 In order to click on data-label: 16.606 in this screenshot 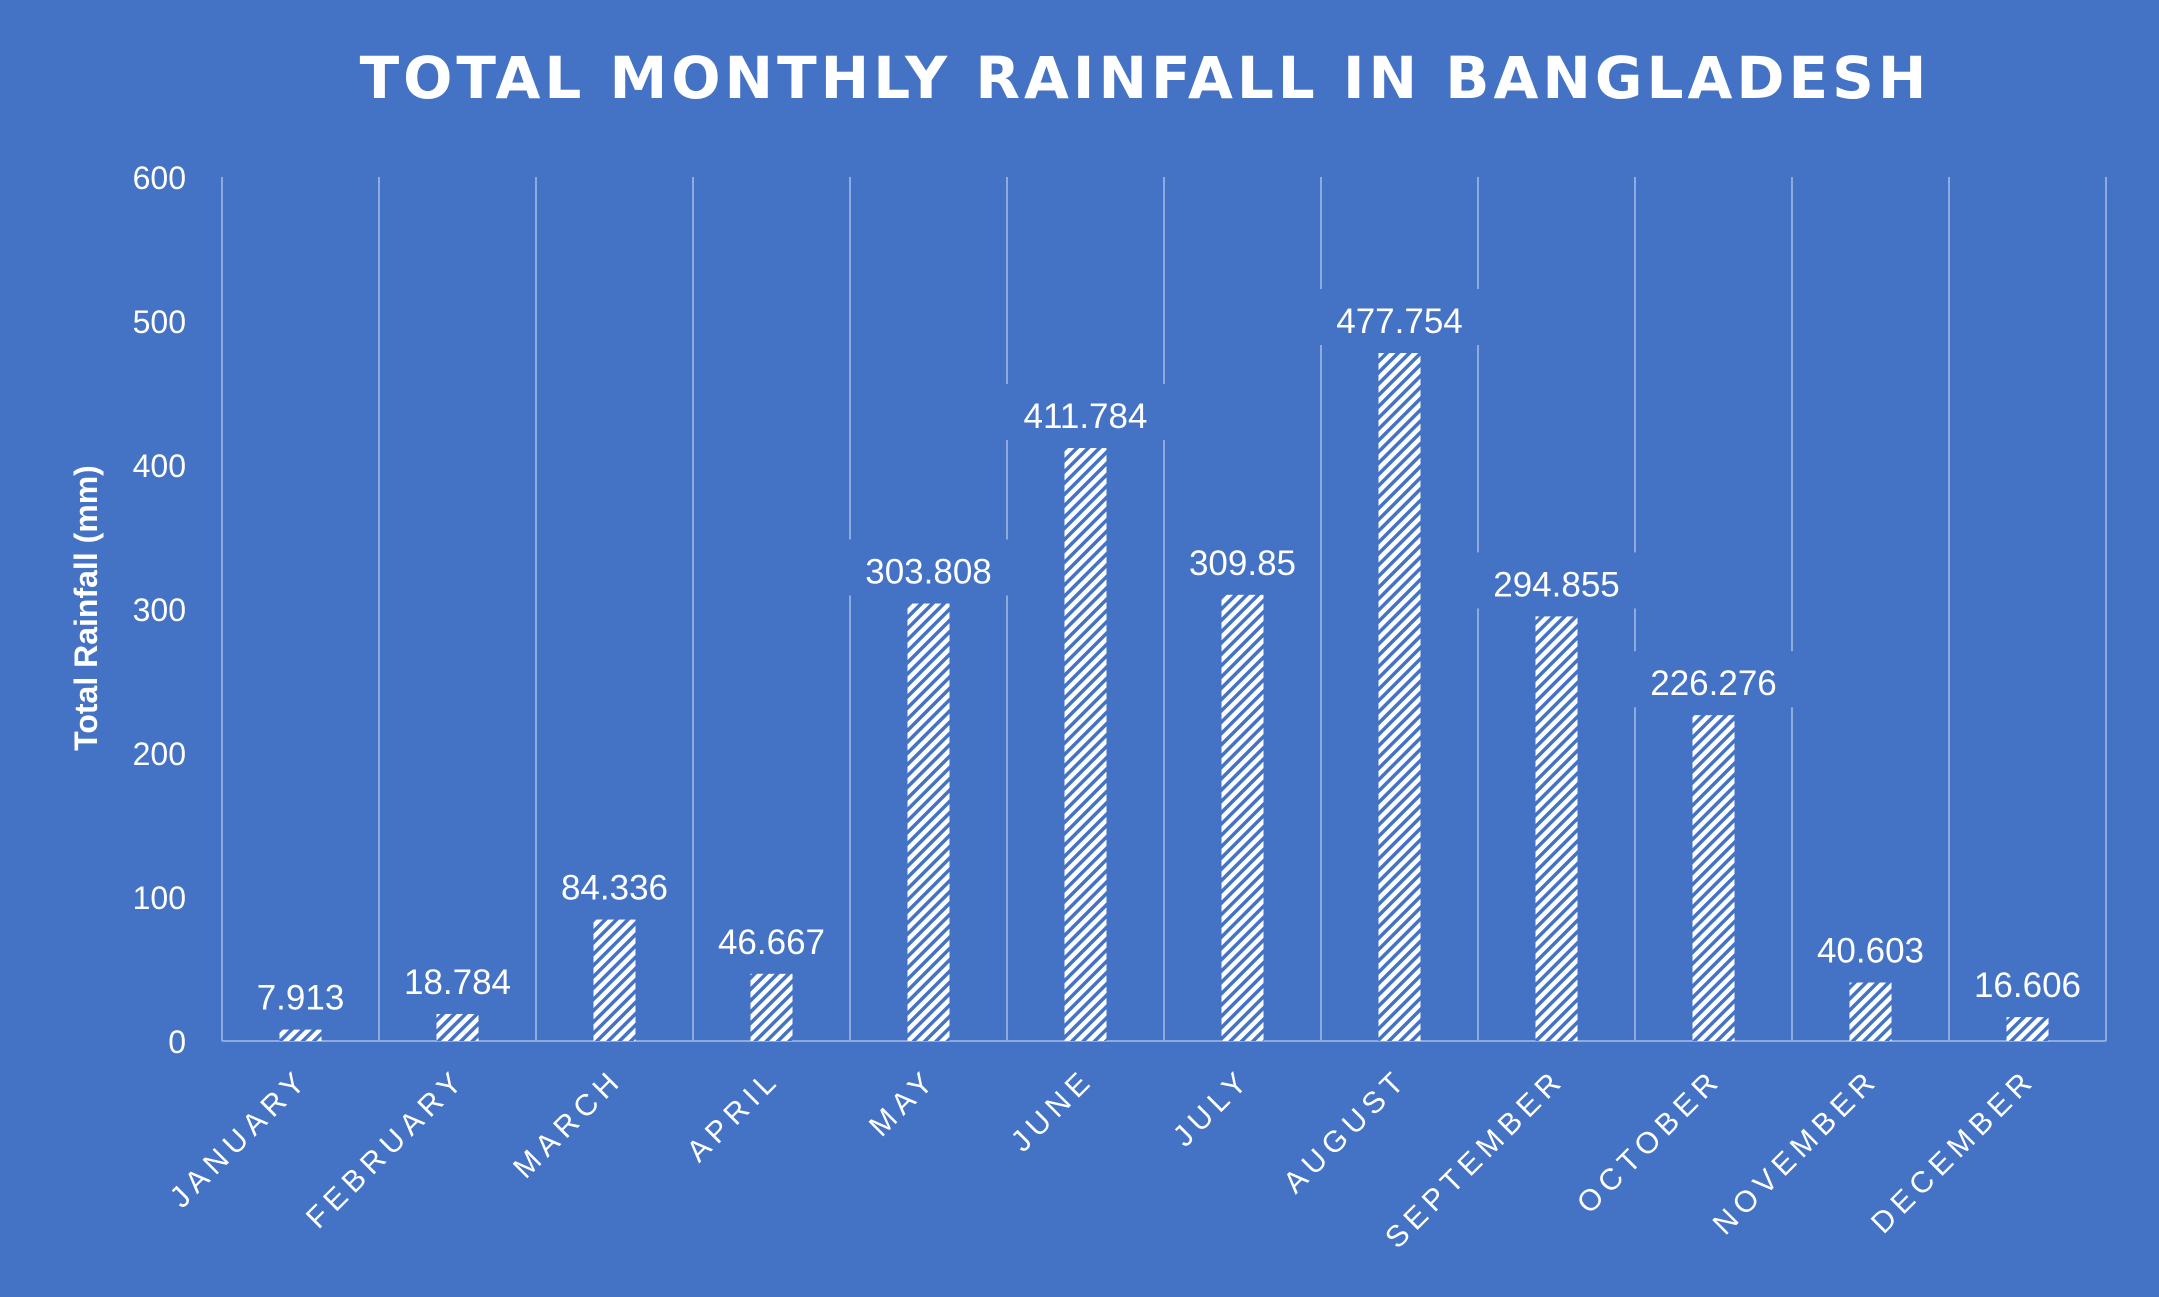, I will do `click(2027, 985)`.